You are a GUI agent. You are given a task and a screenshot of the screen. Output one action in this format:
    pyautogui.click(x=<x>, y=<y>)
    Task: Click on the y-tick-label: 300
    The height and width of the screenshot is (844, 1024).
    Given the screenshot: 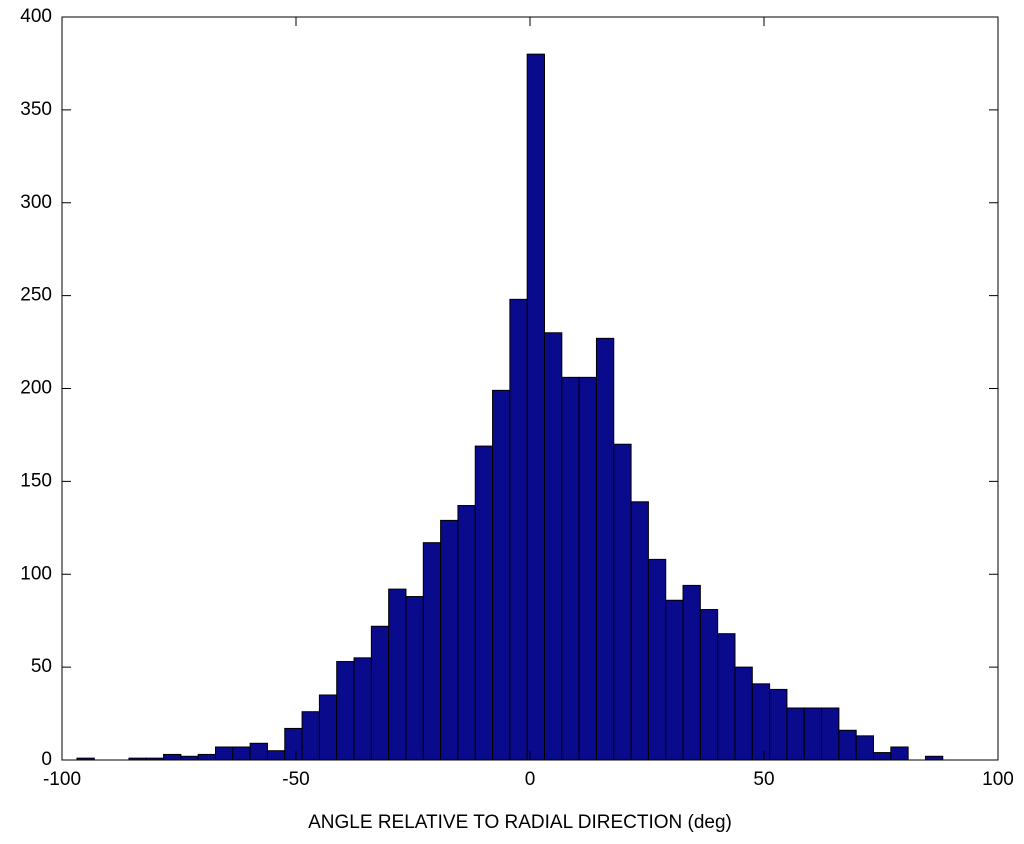 What is the action you would take?
    pyautogui.click(x=36, y=202)
    